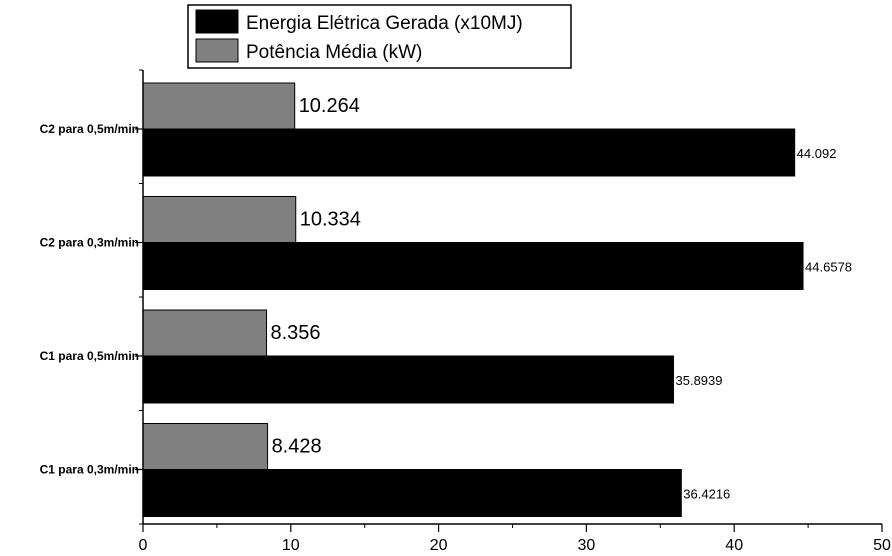 The width and height of the screenshot is (892, 556). Describe the element at coordinates (143, 545) in the screenshot. I see `x-tick-label: 0` at that location.